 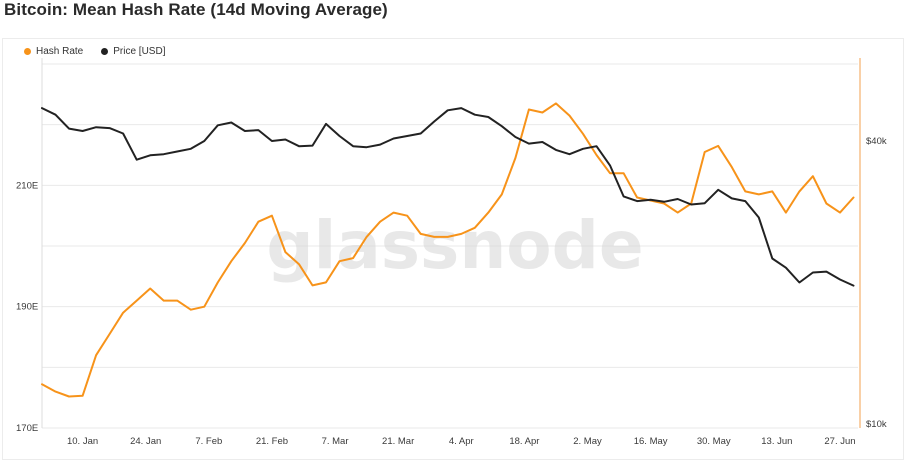 I want to click on legend-label-price: Price [USD], so click(x=139, y=51).